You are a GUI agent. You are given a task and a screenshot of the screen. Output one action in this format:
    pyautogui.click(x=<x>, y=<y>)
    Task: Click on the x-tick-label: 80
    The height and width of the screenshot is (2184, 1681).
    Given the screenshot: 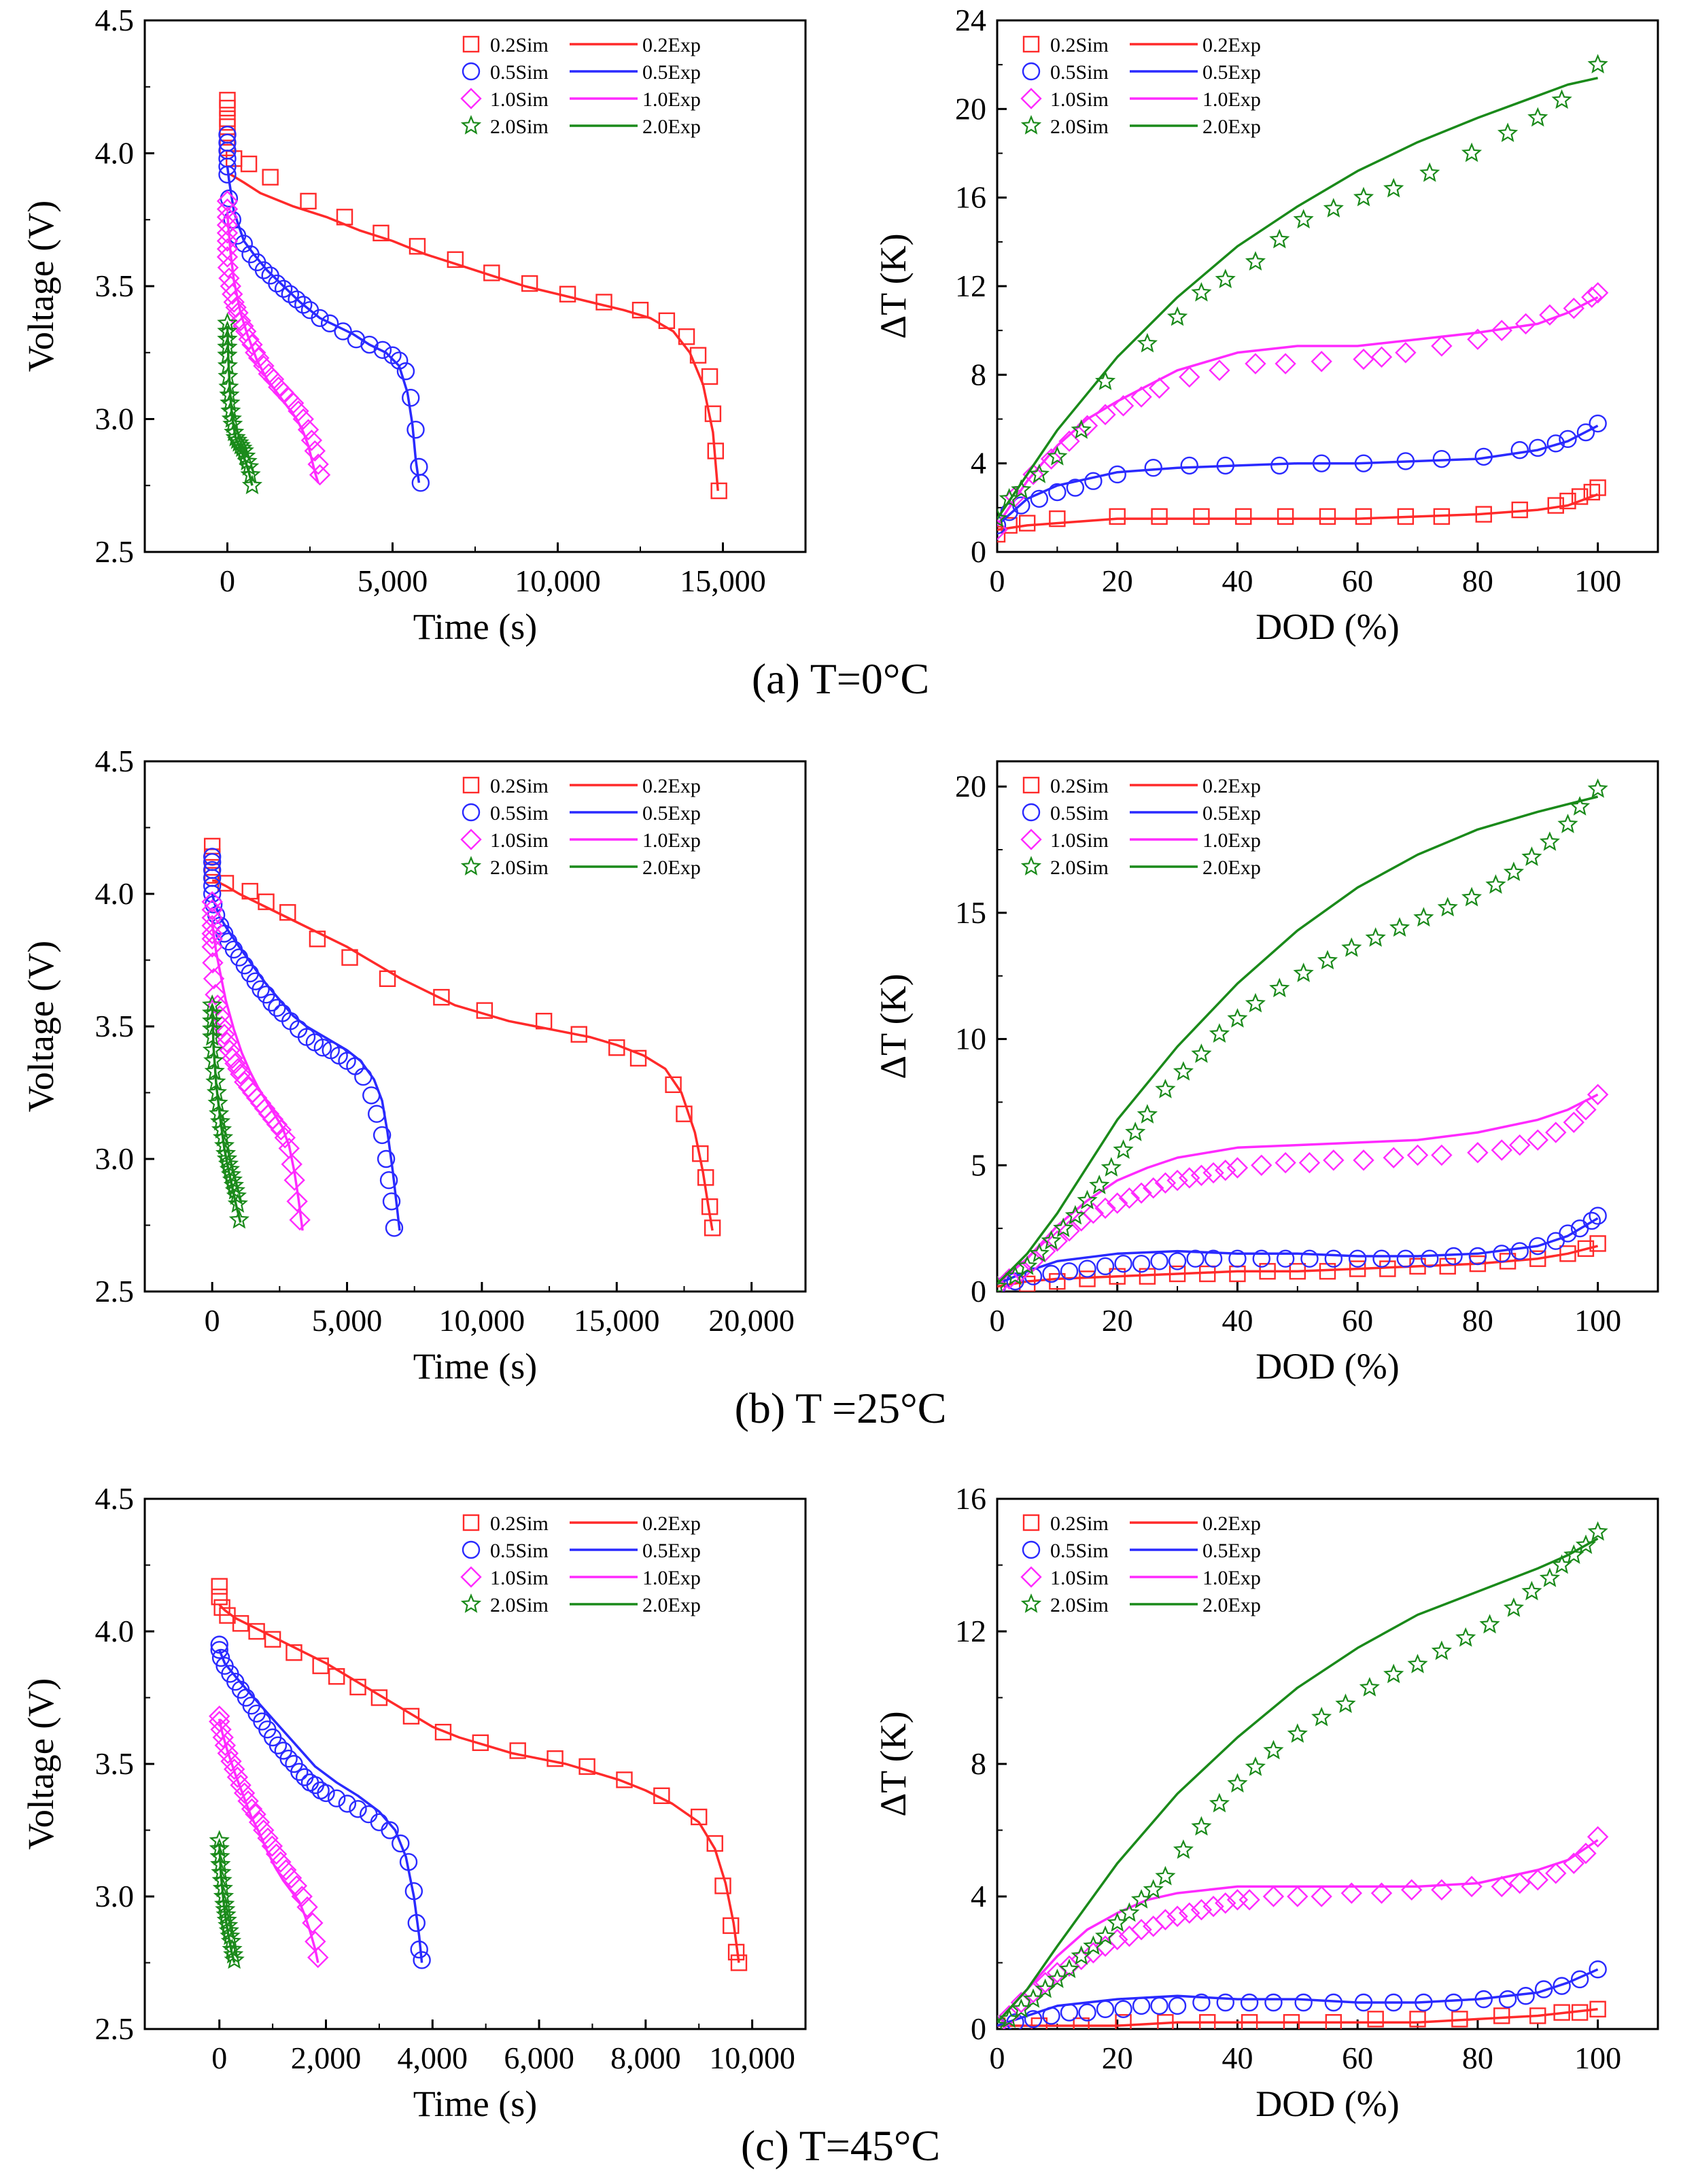 What is the action you would take?
    pyautogui.click(x=1477, y=581)
    